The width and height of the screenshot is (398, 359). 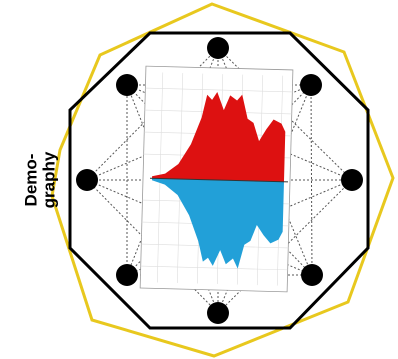 I want to click on label-line: Demo-, so click(x=30, y=180).